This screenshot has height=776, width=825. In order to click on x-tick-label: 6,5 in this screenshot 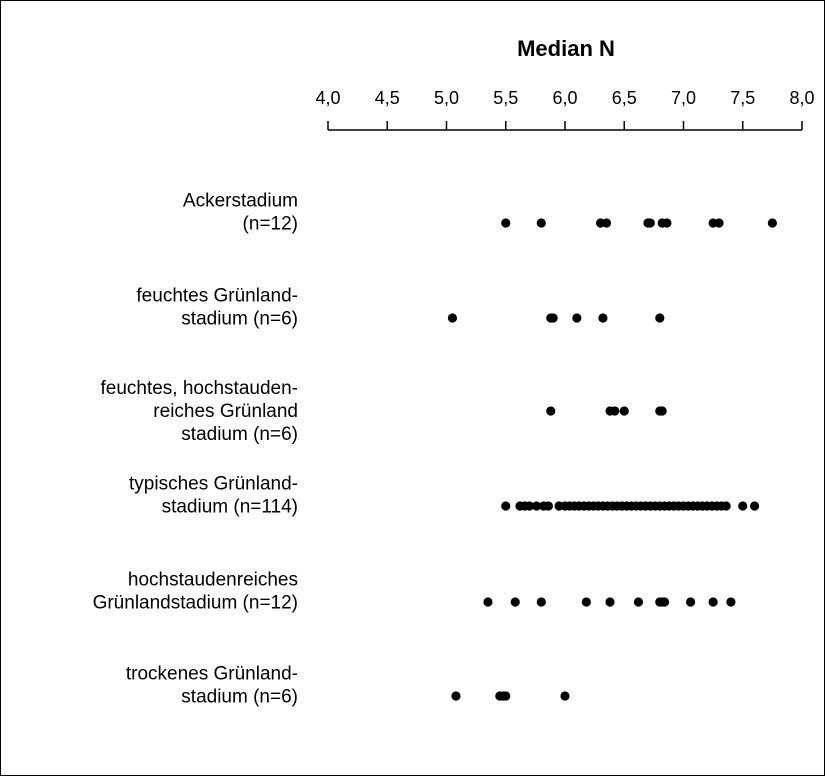, I will do `click(624, 98)`.